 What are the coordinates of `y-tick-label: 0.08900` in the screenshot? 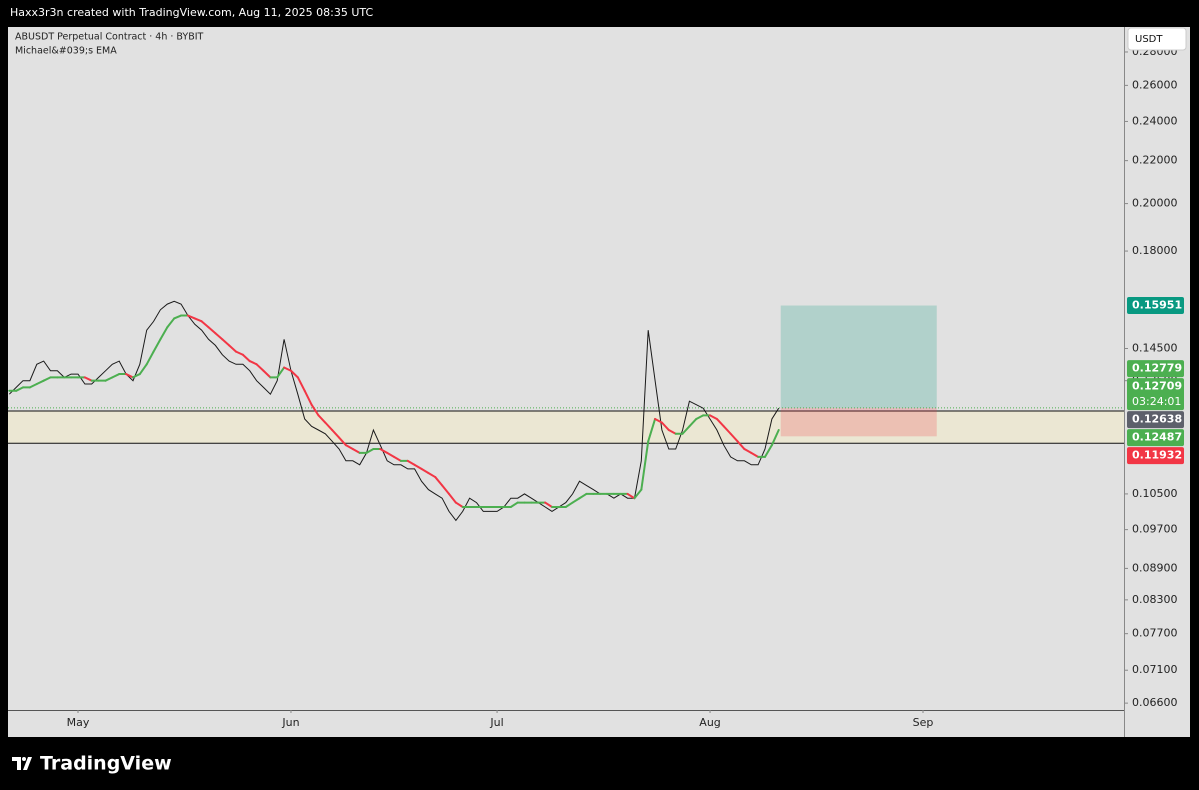 It's located at (1155, 567).